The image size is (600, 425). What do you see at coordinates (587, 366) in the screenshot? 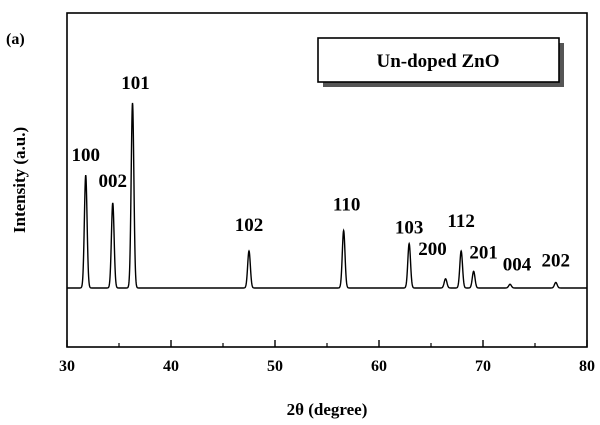
I see `x-tick-label: 80` at bounding box center [587, 366].